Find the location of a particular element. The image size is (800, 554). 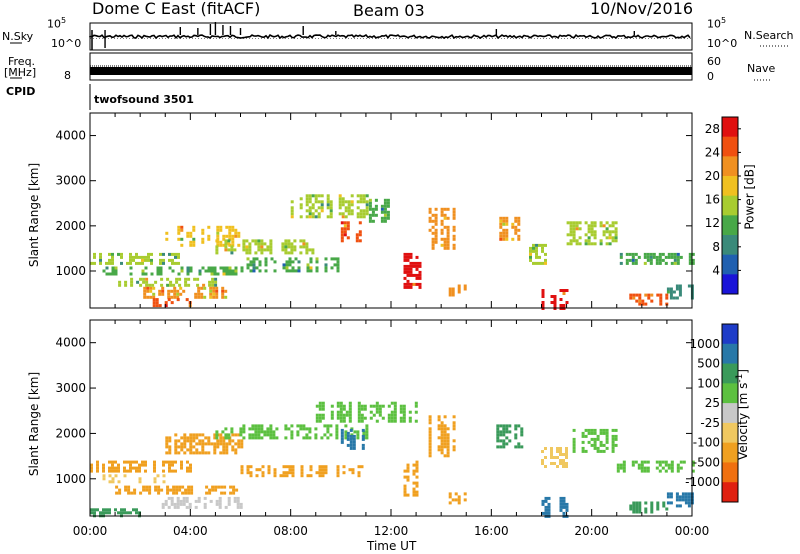

velocity-colorbar-tick-label: 500 is located at coordinates (708, 364).